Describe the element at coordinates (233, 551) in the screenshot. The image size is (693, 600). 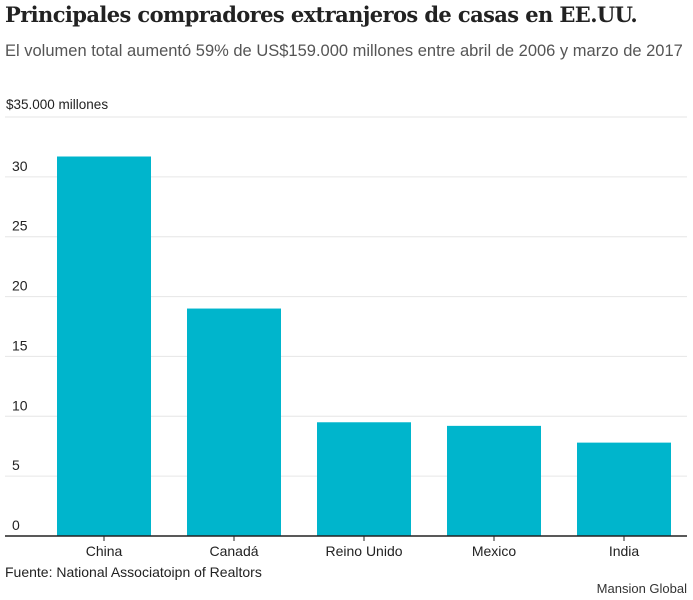
I see `x-tick-label: Canadá` at that location.